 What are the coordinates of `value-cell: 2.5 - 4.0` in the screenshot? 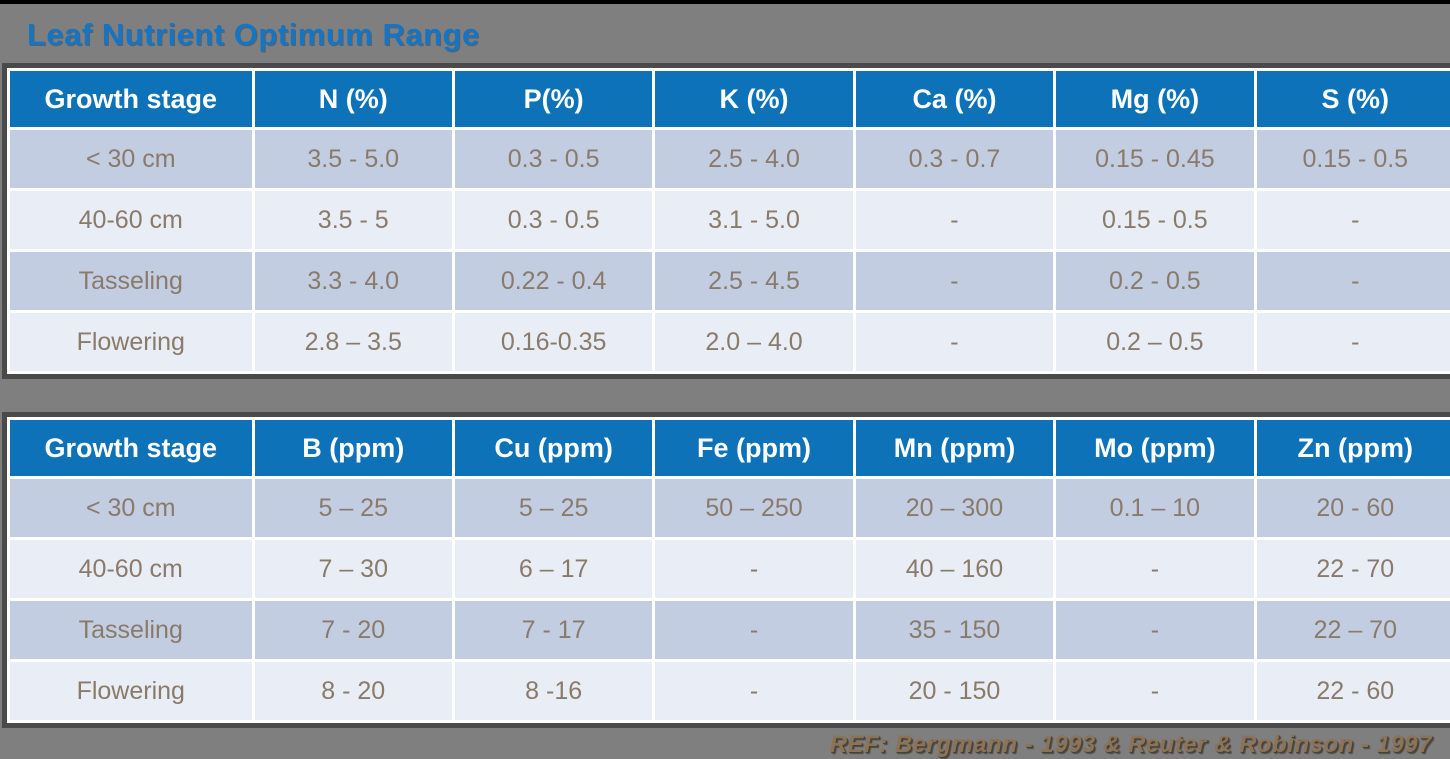 It's located at (754, 159).